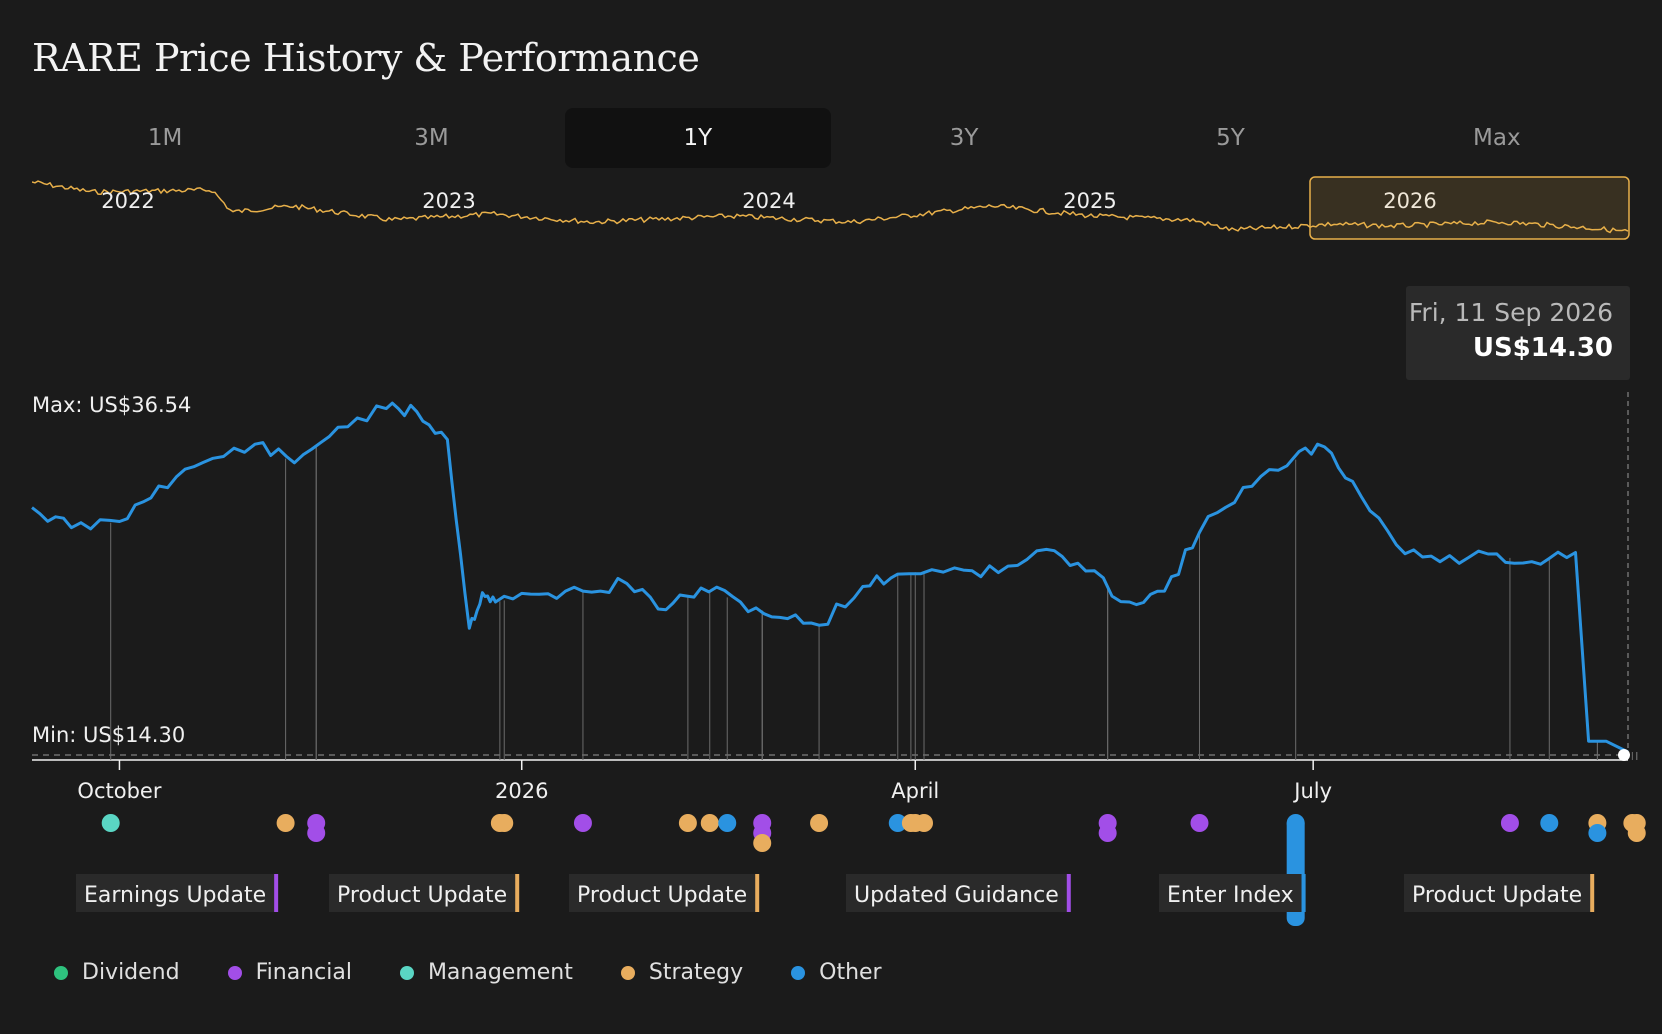  What do you see at coordinates (1542, 348) in the screenshot?
I see `tooltip-price: US$14.30` at bounding box center [1542, 348].